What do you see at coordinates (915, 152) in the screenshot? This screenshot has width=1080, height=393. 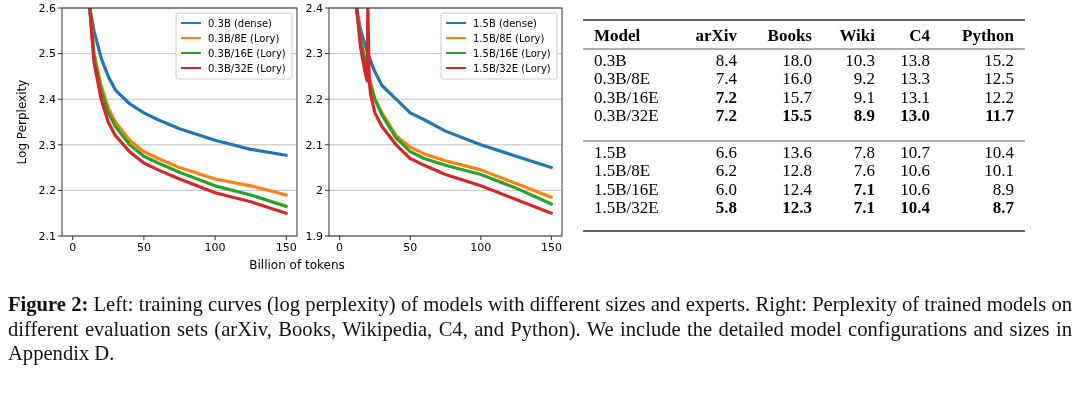 I see `text: 10.7` at bounding box center [915, 152].